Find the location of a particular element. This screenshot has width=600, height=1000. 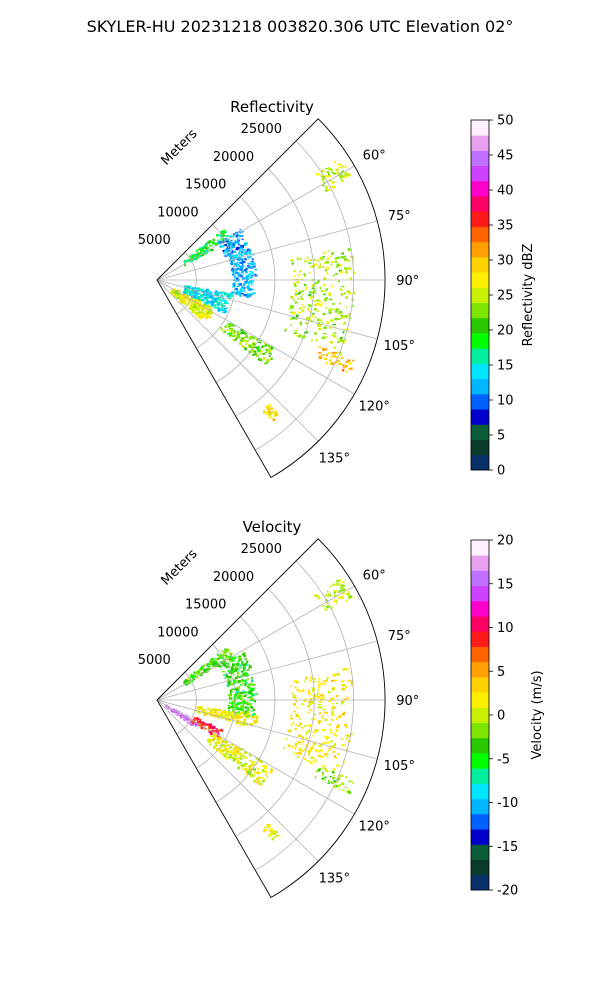

azimuth-tick-label: 135° is located at coordinates (334, 458).